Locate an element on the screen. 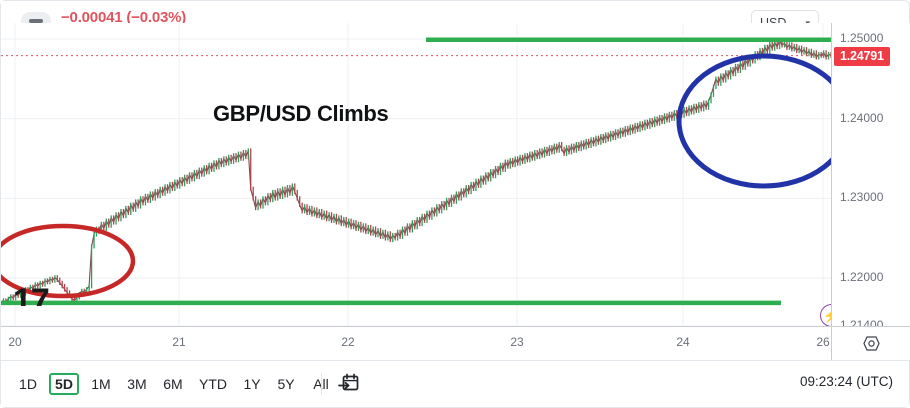  time-axis: 20 21 22 23 24 26 is located at coordinates (416, 343).